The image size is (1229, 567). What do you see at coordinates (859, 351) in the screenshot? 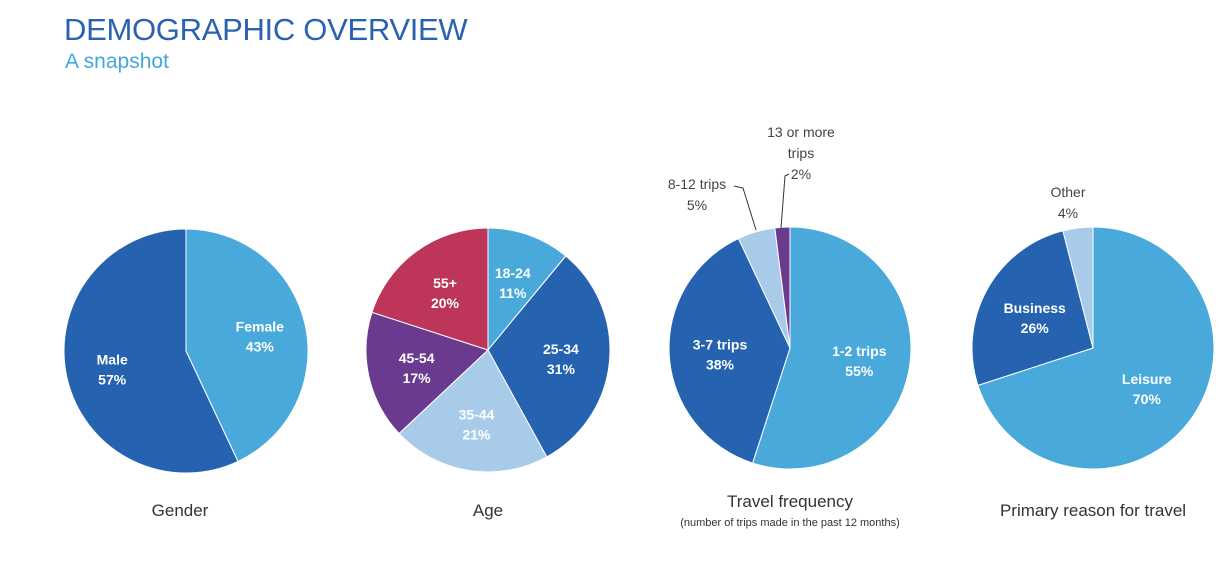
I see `slice-label-1-2-trips: 1-2 trips` at bounding box center [859, 351].